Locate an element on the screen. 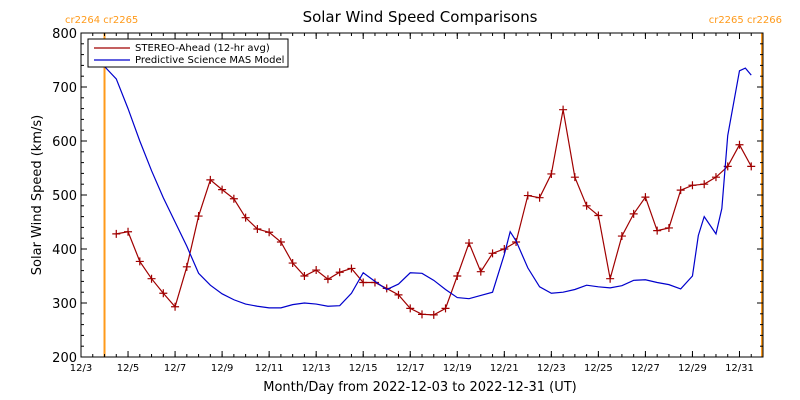  x-tick-label: 12/13 is located at coordinates (316, 368).